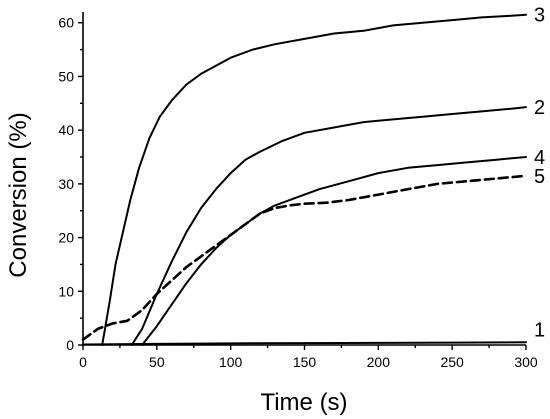  I want to click on y-axis-title: Conversion (%), so click(18, 194).